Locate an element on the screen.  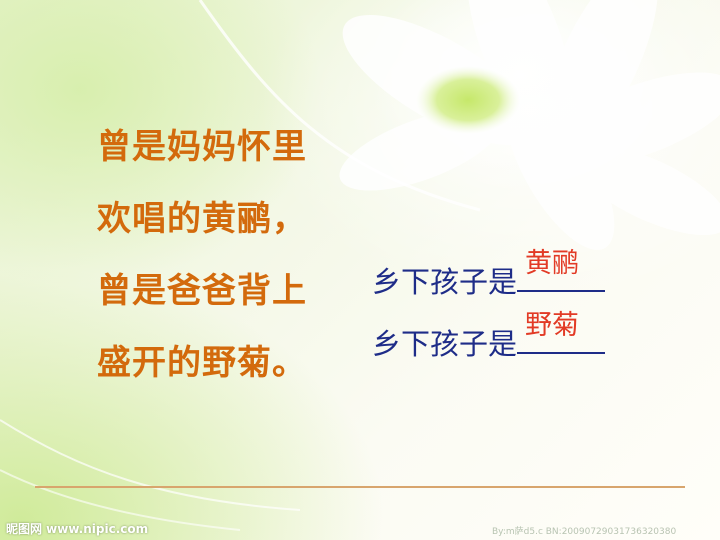
answer-blank: 黄鹂 is located at coordinates (561, 270).